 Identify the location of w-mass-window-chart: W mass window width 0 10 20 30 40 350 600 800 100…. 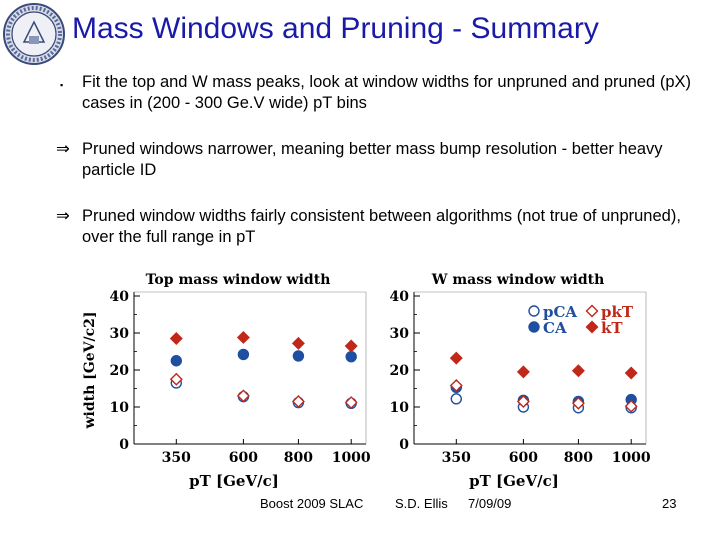
(520, 381).